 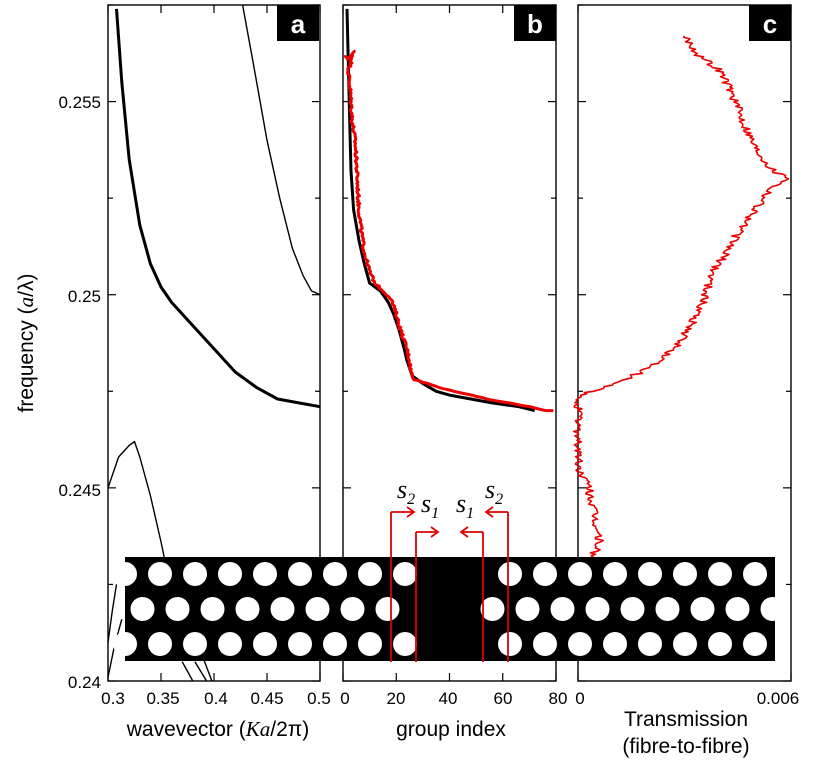 I want to click on annotation-arrows, so click(x=449, y=584).